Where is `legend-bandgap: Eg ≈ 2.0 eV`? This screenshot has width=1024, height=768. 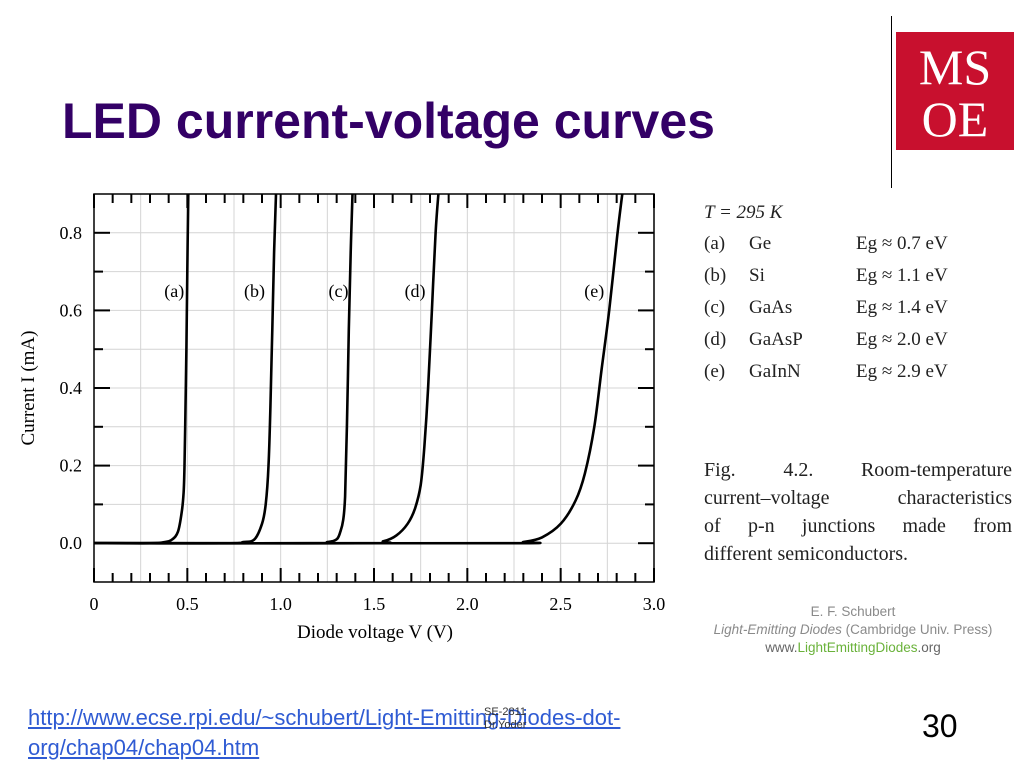
legend-bandgap: Eg ≈ 2.0 eV is located at coordinates (902, 339).